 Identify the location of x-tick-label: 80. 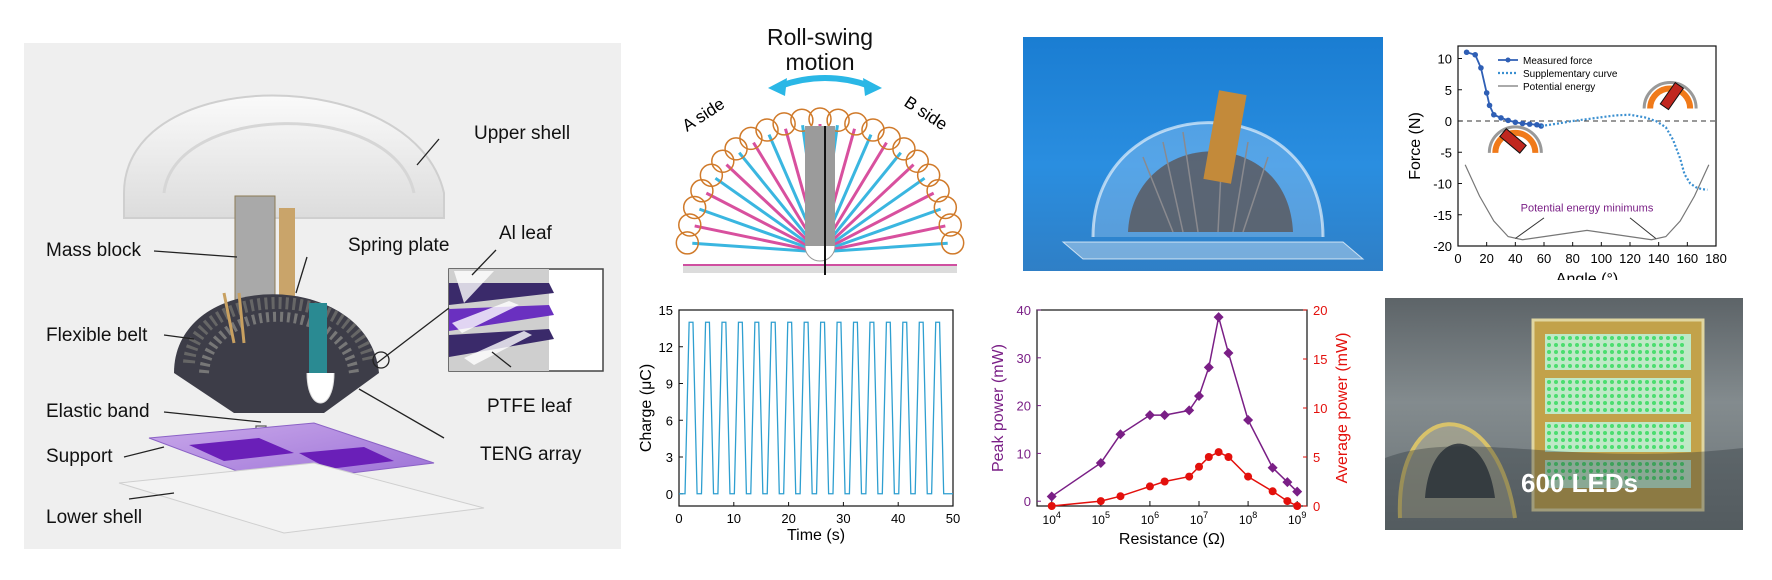
(1572, 258).